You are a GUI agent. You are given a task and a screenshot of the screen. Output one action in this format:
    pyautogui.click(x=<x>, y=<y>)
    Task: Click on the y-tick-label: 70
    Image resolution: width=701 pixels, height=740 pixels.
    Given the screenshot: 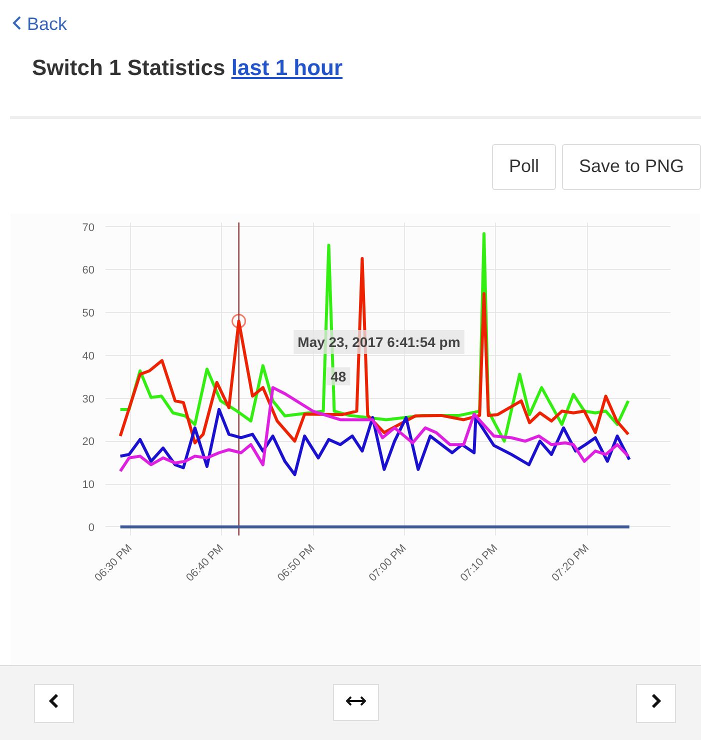 What is the action you would take?
    pyautogui.click(x=88, y=228)
    